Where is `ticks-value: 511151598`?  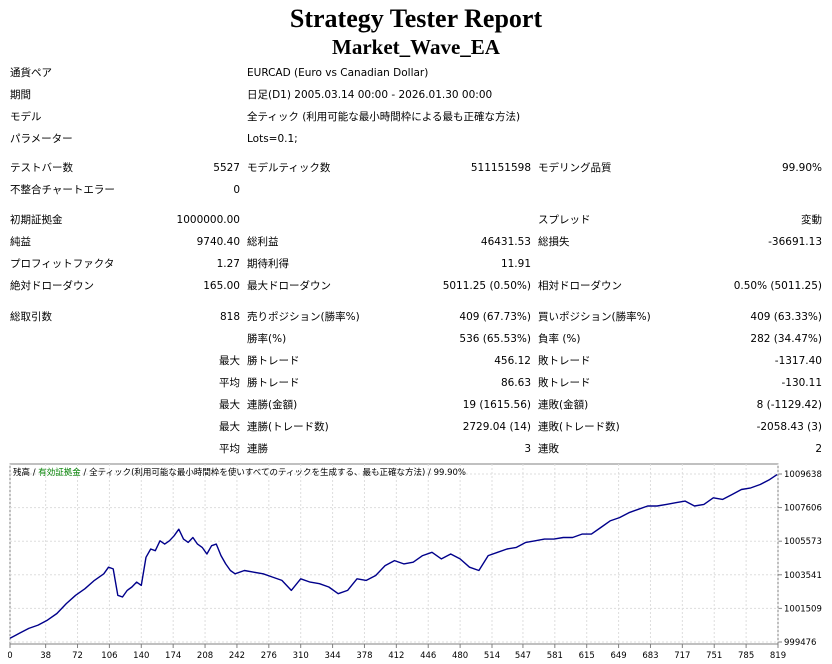
ticks-value: 511151598 is located at coordinates (500, 168).